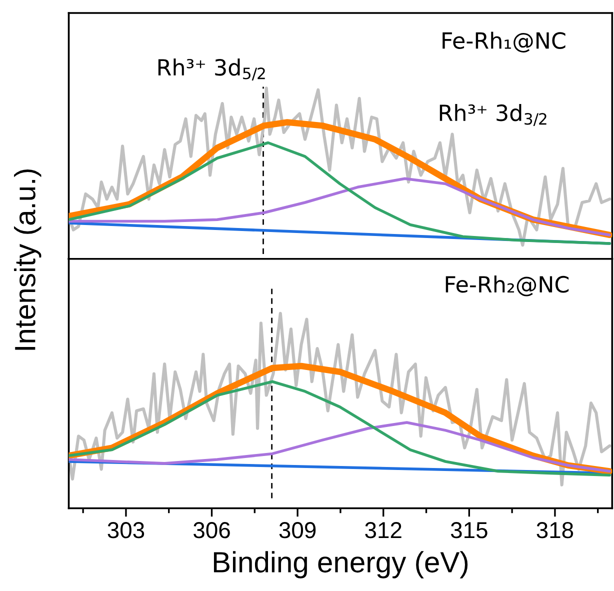 The image size is (614, 591). What do you see at coordinates (297, 530) in the screenshot?
I see `x-tick-label: 309` at bounding box center [297, 530].